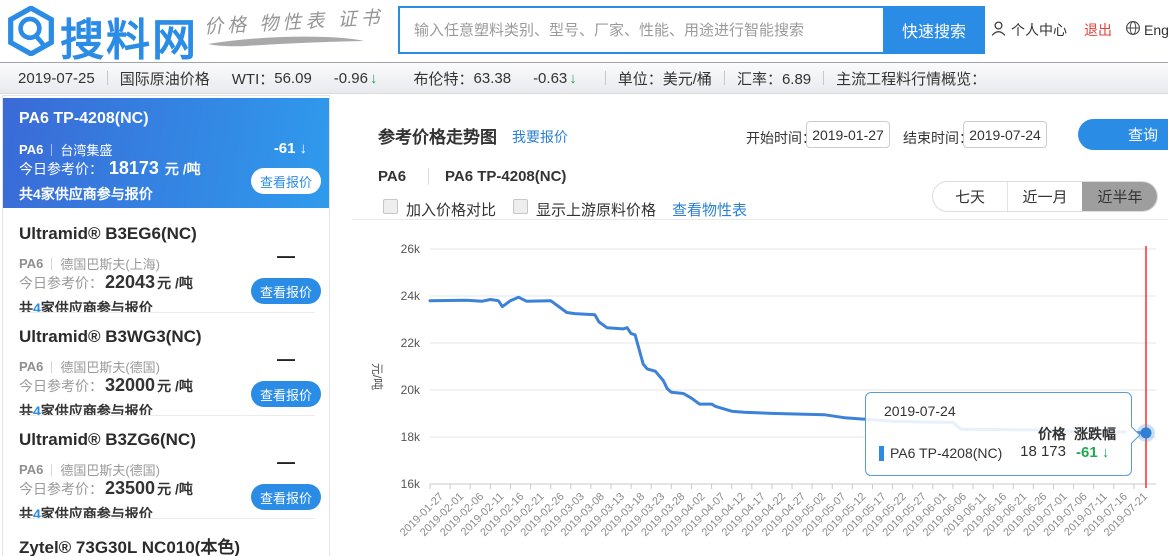 The width and height of the screenshot is (1168, 556). I want to click on ticker-overview-label: 主流工程料行情概览：, so click(911, 79).